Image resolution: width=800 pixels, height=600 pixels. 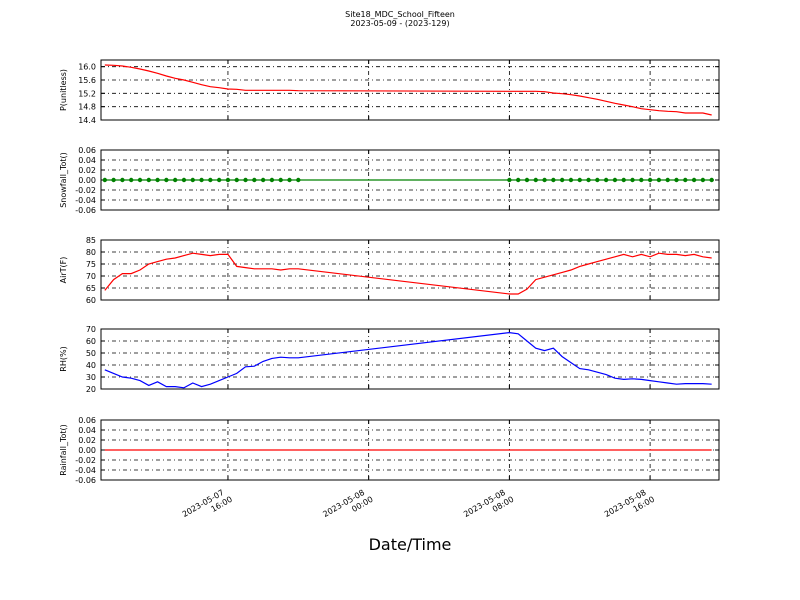 What do you see at coordinates (488, 507) in the screenshot?
I see `x-tick-label: 2023-05-0808:00` at bounding box center [488, 507].